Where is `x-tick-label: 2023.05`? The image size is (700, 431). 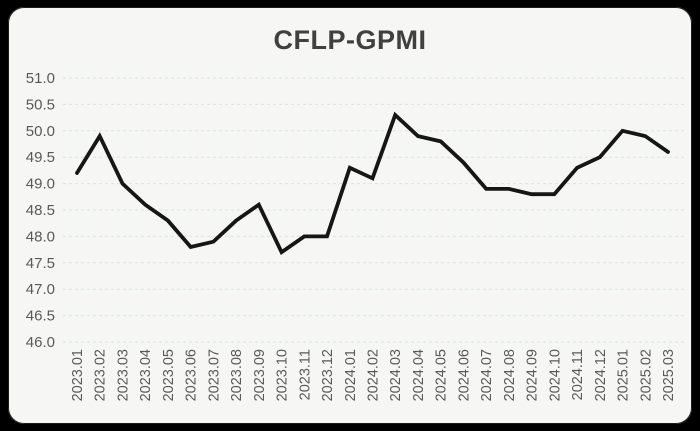
x-tick-label: 2023.05 is located at coordinates (169, 375).